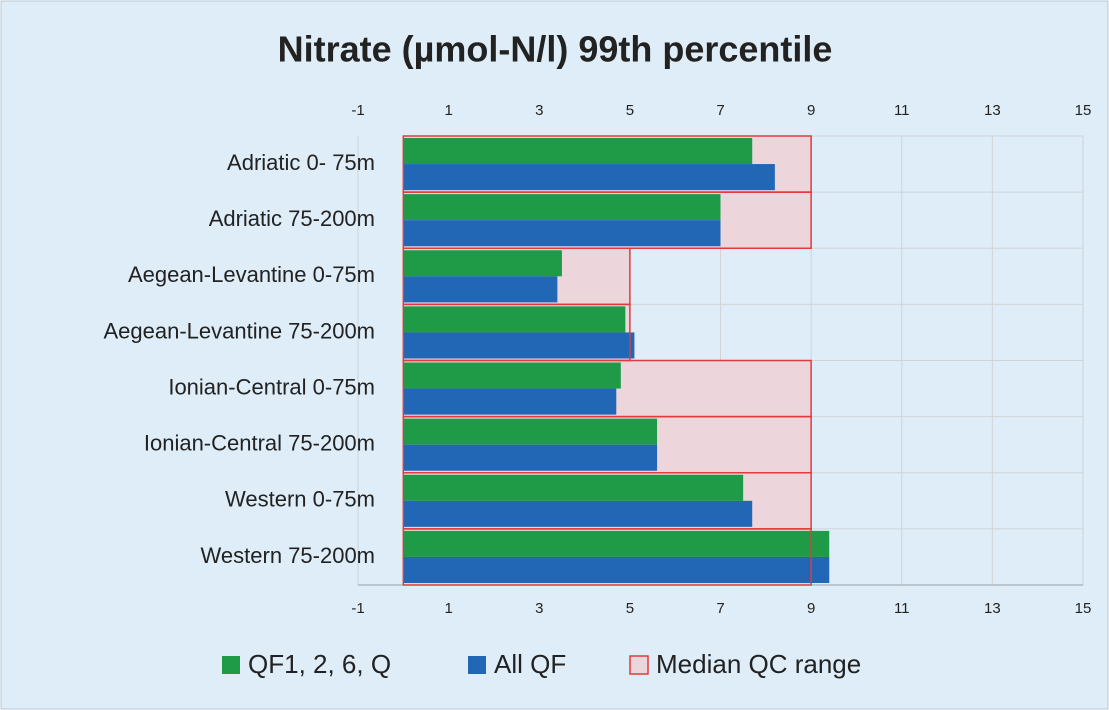 The image size is (1109, 710). What do you see at coordinates (992, 608) in the screenshot?
I see `x-tick-label: 13` at bounding box center [992, 608].